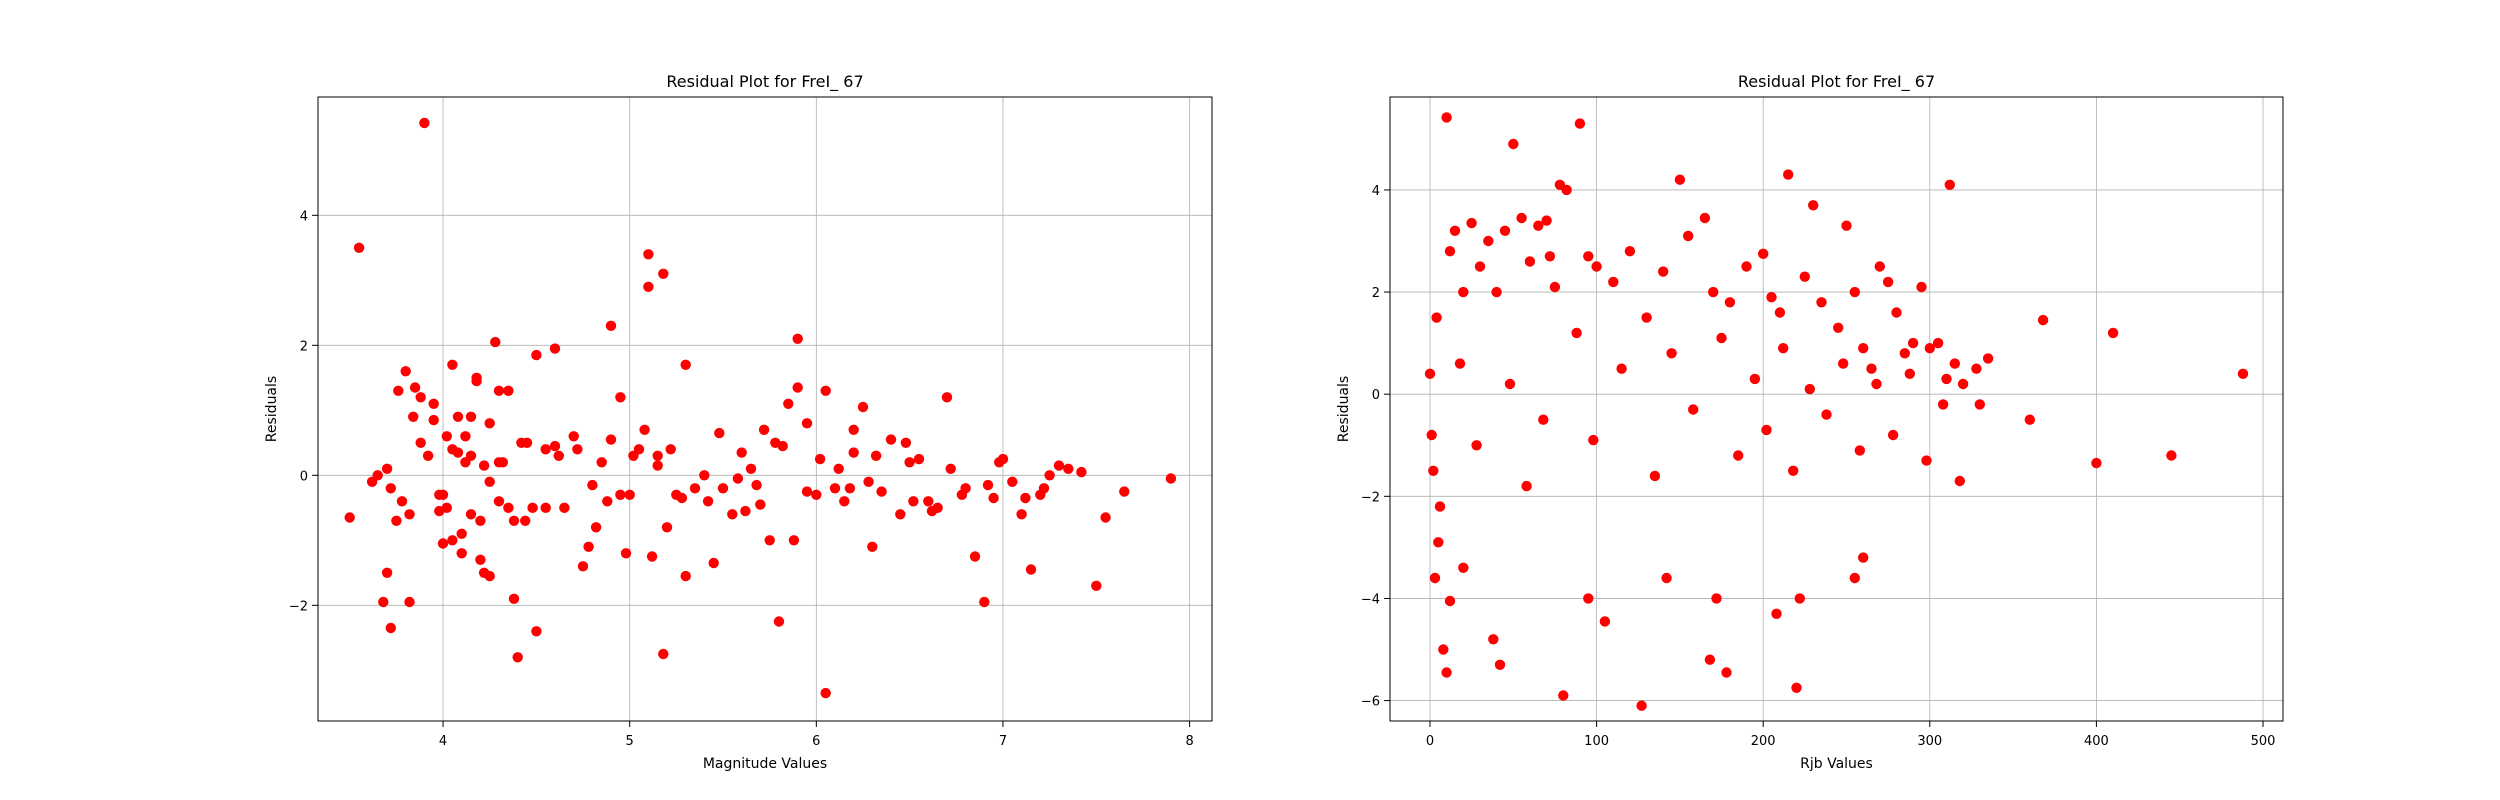 The height and width of the screenshot is (800, 2500). I want to click on x-tick-label: 400, so click(2096, 741).